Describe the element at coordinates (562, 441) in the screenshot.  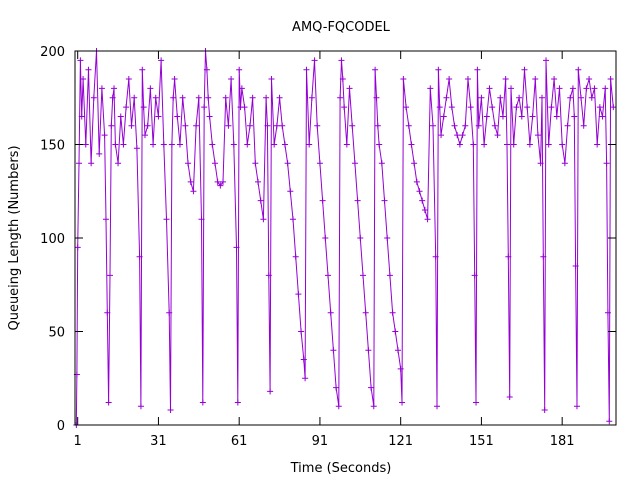
I see `x-tick-label: 181` at that location.